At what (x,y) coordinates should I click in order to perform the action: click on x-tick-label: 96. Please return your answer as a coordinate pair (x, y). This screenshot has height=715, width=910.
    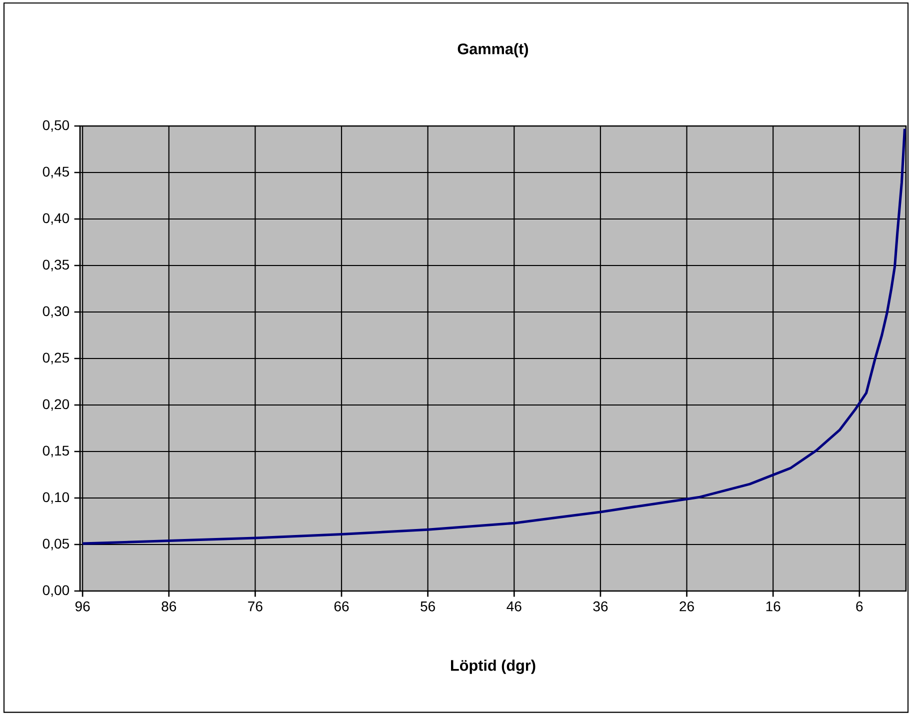
    Looking at the image, I should click on (82, 606).